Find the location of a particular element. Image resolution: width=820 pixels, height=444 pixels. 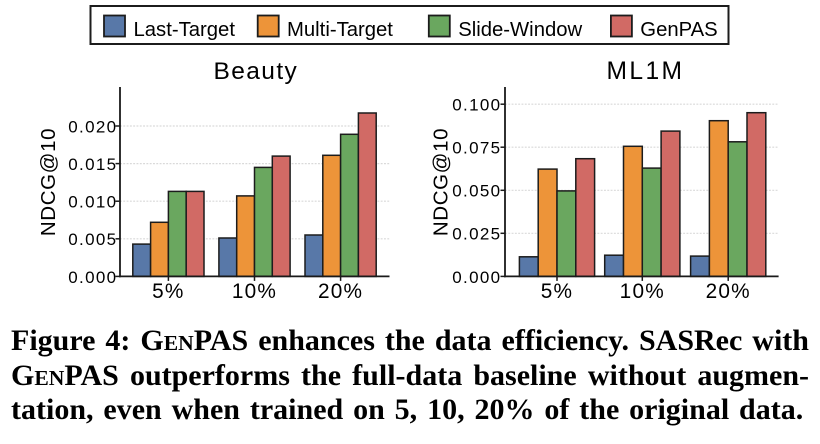

svg-text: Beauty is located at coordinates (256, 71).